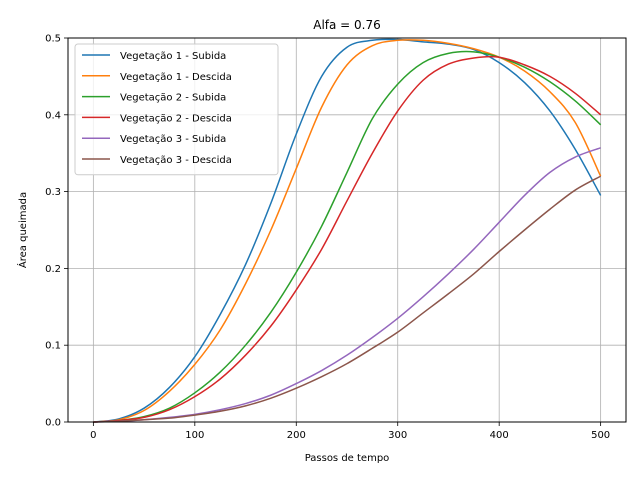 Image resolution: width=640 pixels, height=480 pixels. What do you see at coordinates (173, 139) in the screenshot?
I see `legend-label: Vegetação 3 - Subida` at bounding box center [173, 139].